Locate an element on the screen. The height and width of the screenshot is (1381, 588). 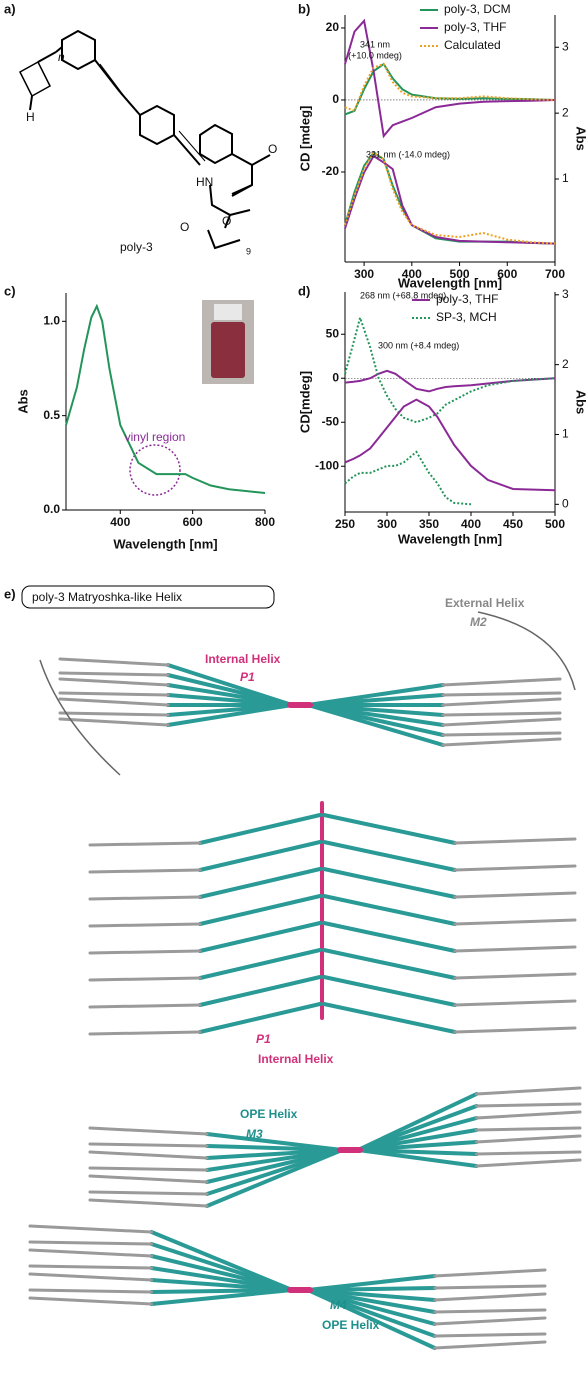
x-tick-label: 350 is located at coordinates (429, 524).